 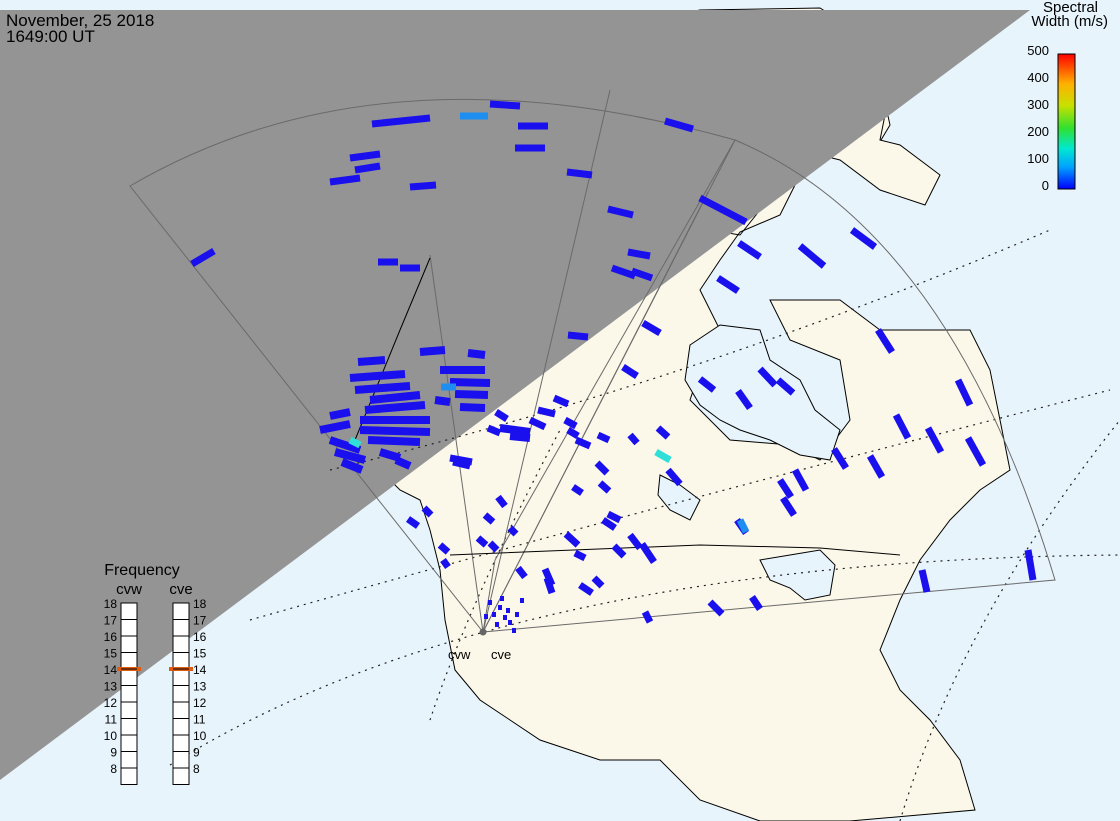 What do you see at coordinates (129, 589) in the screenshot?
I see `frequency-col-left: cvw` at bounding box center [129, 589].